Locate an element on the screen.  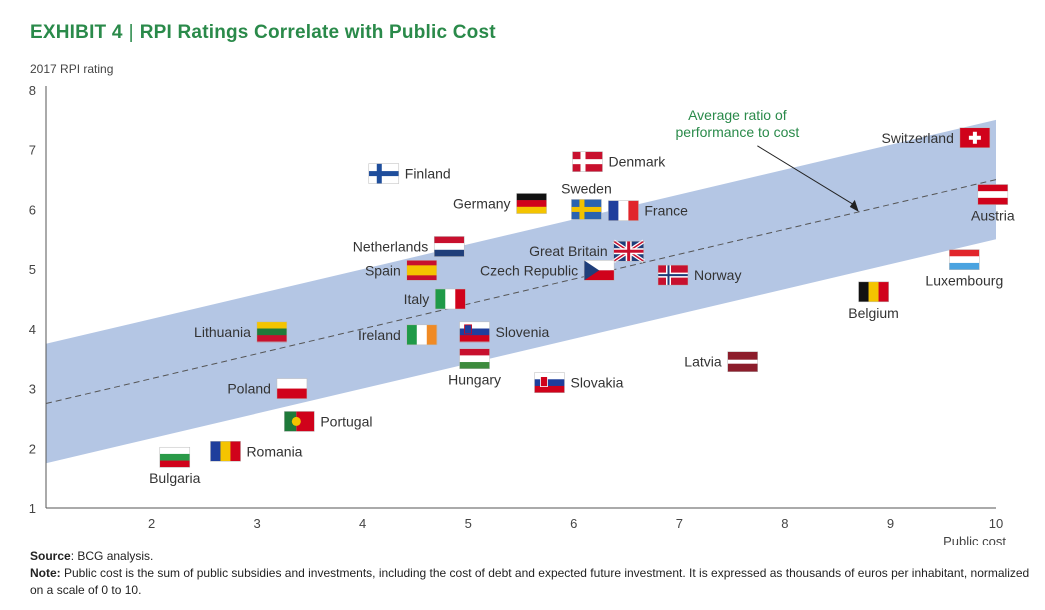
flag-marker-switzerland is located at coordinates (975, 138).